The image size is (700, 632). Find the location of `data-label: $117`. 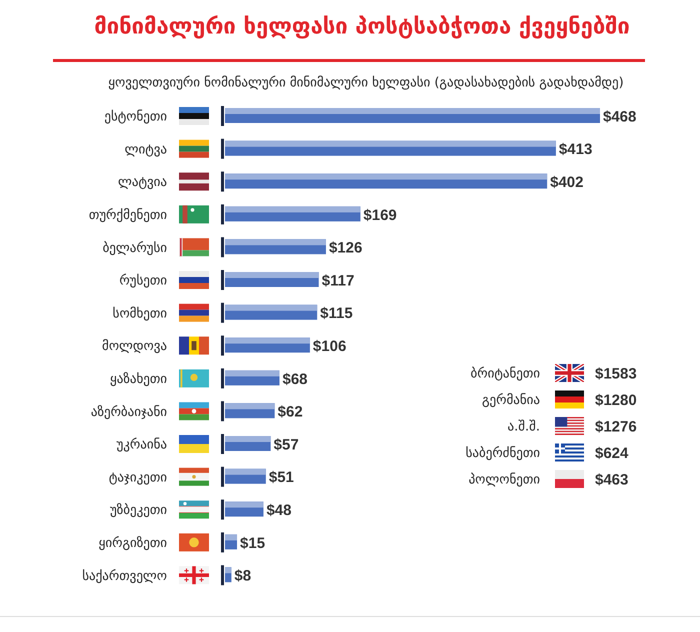

data-label: $117 is located at coordinates (338, 281).